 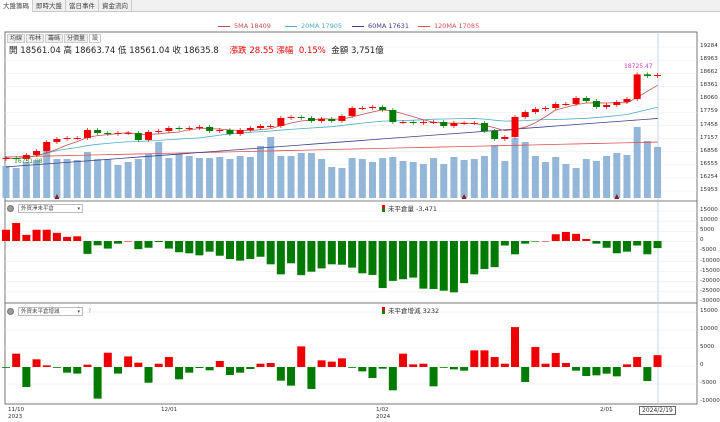 I want to click on pct-value: 0.15%, so click(x=312, y=51).